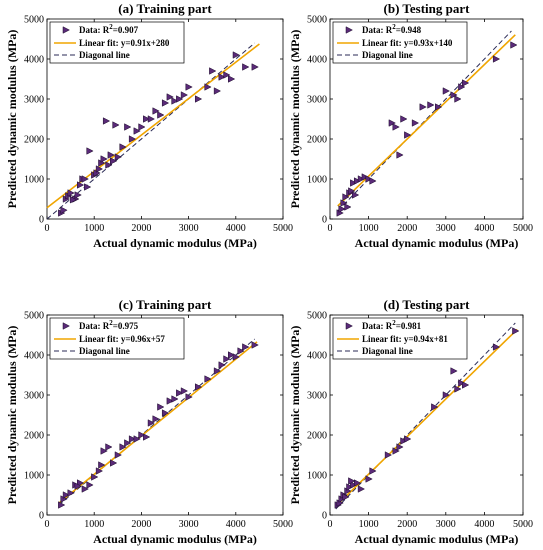 The image size is (543, 550). I want to click on linear-fit-line, so click(158, 422).